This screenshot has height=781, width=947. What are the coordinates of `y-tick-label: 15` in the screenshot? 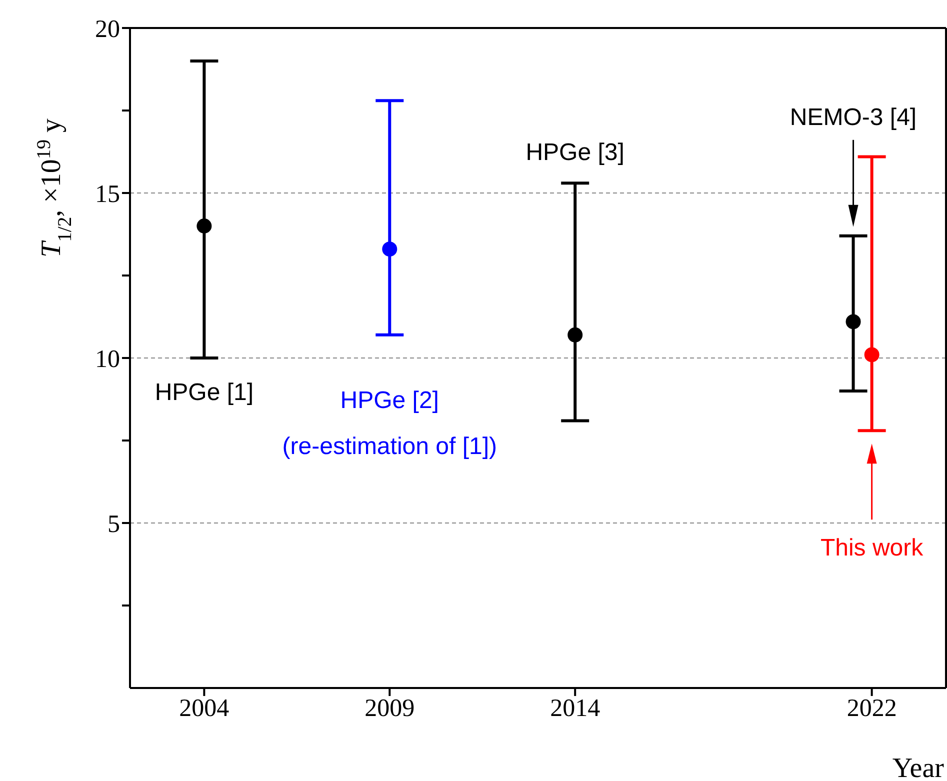 It's located at (107, 194).